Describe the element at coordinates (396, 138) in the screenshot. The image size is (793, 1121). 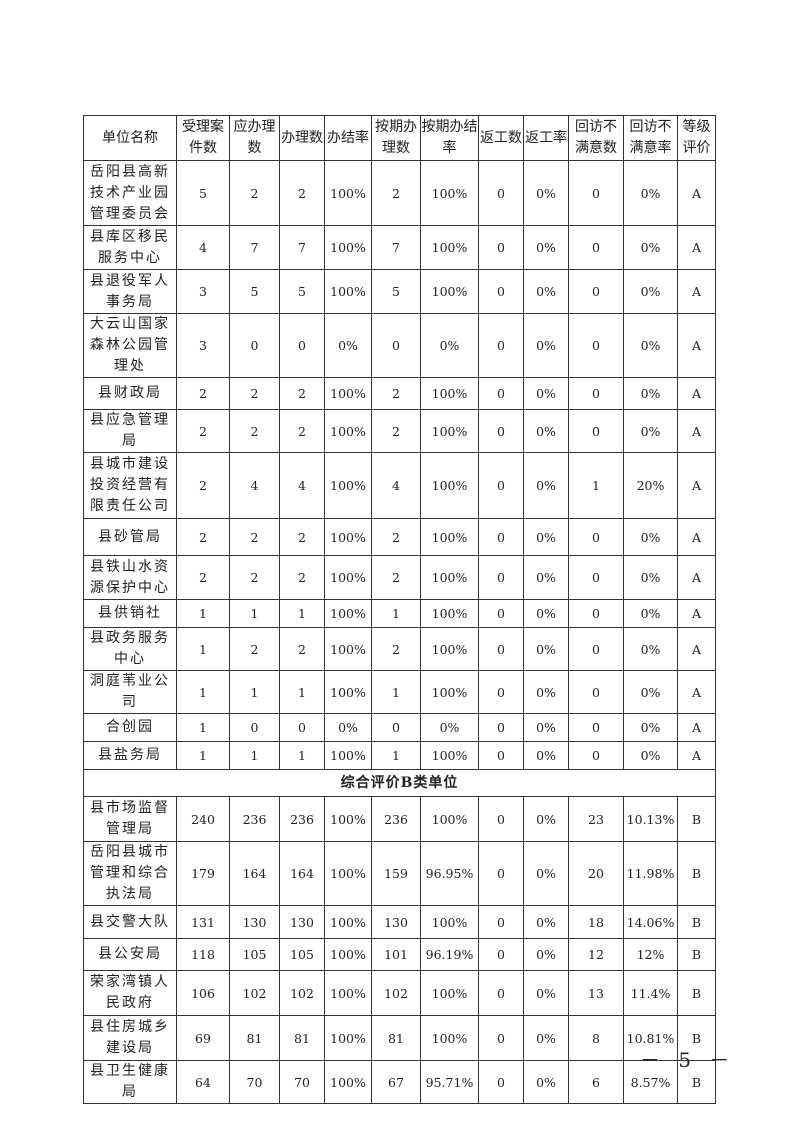
I see `column-header: 按期办理数` at that location.